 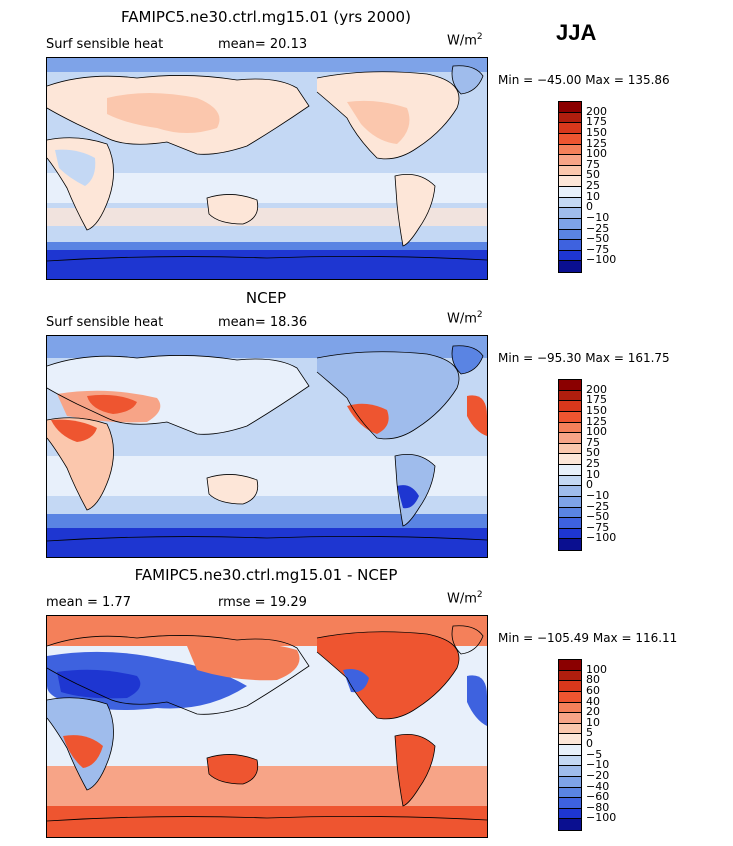 I want to click on panel-2-units: W/m2, so click(x=465, y=318).